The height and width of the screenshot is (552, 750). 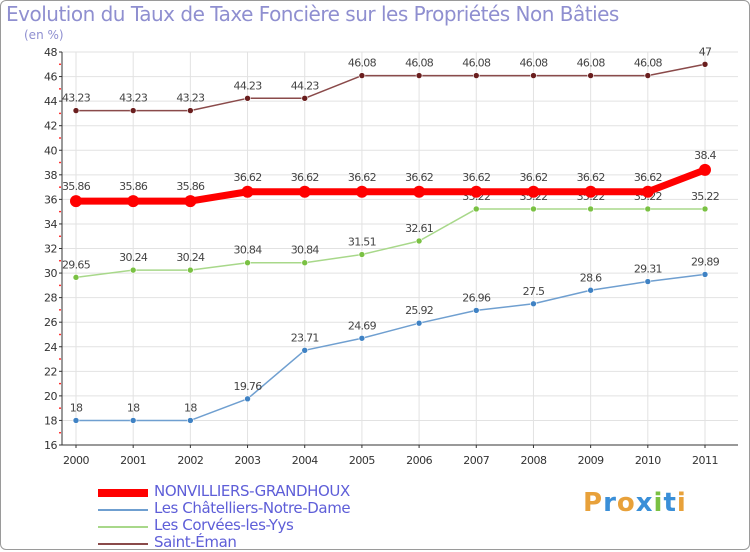 I want to click on data-label: 29.31, so click(x=648, y=269).